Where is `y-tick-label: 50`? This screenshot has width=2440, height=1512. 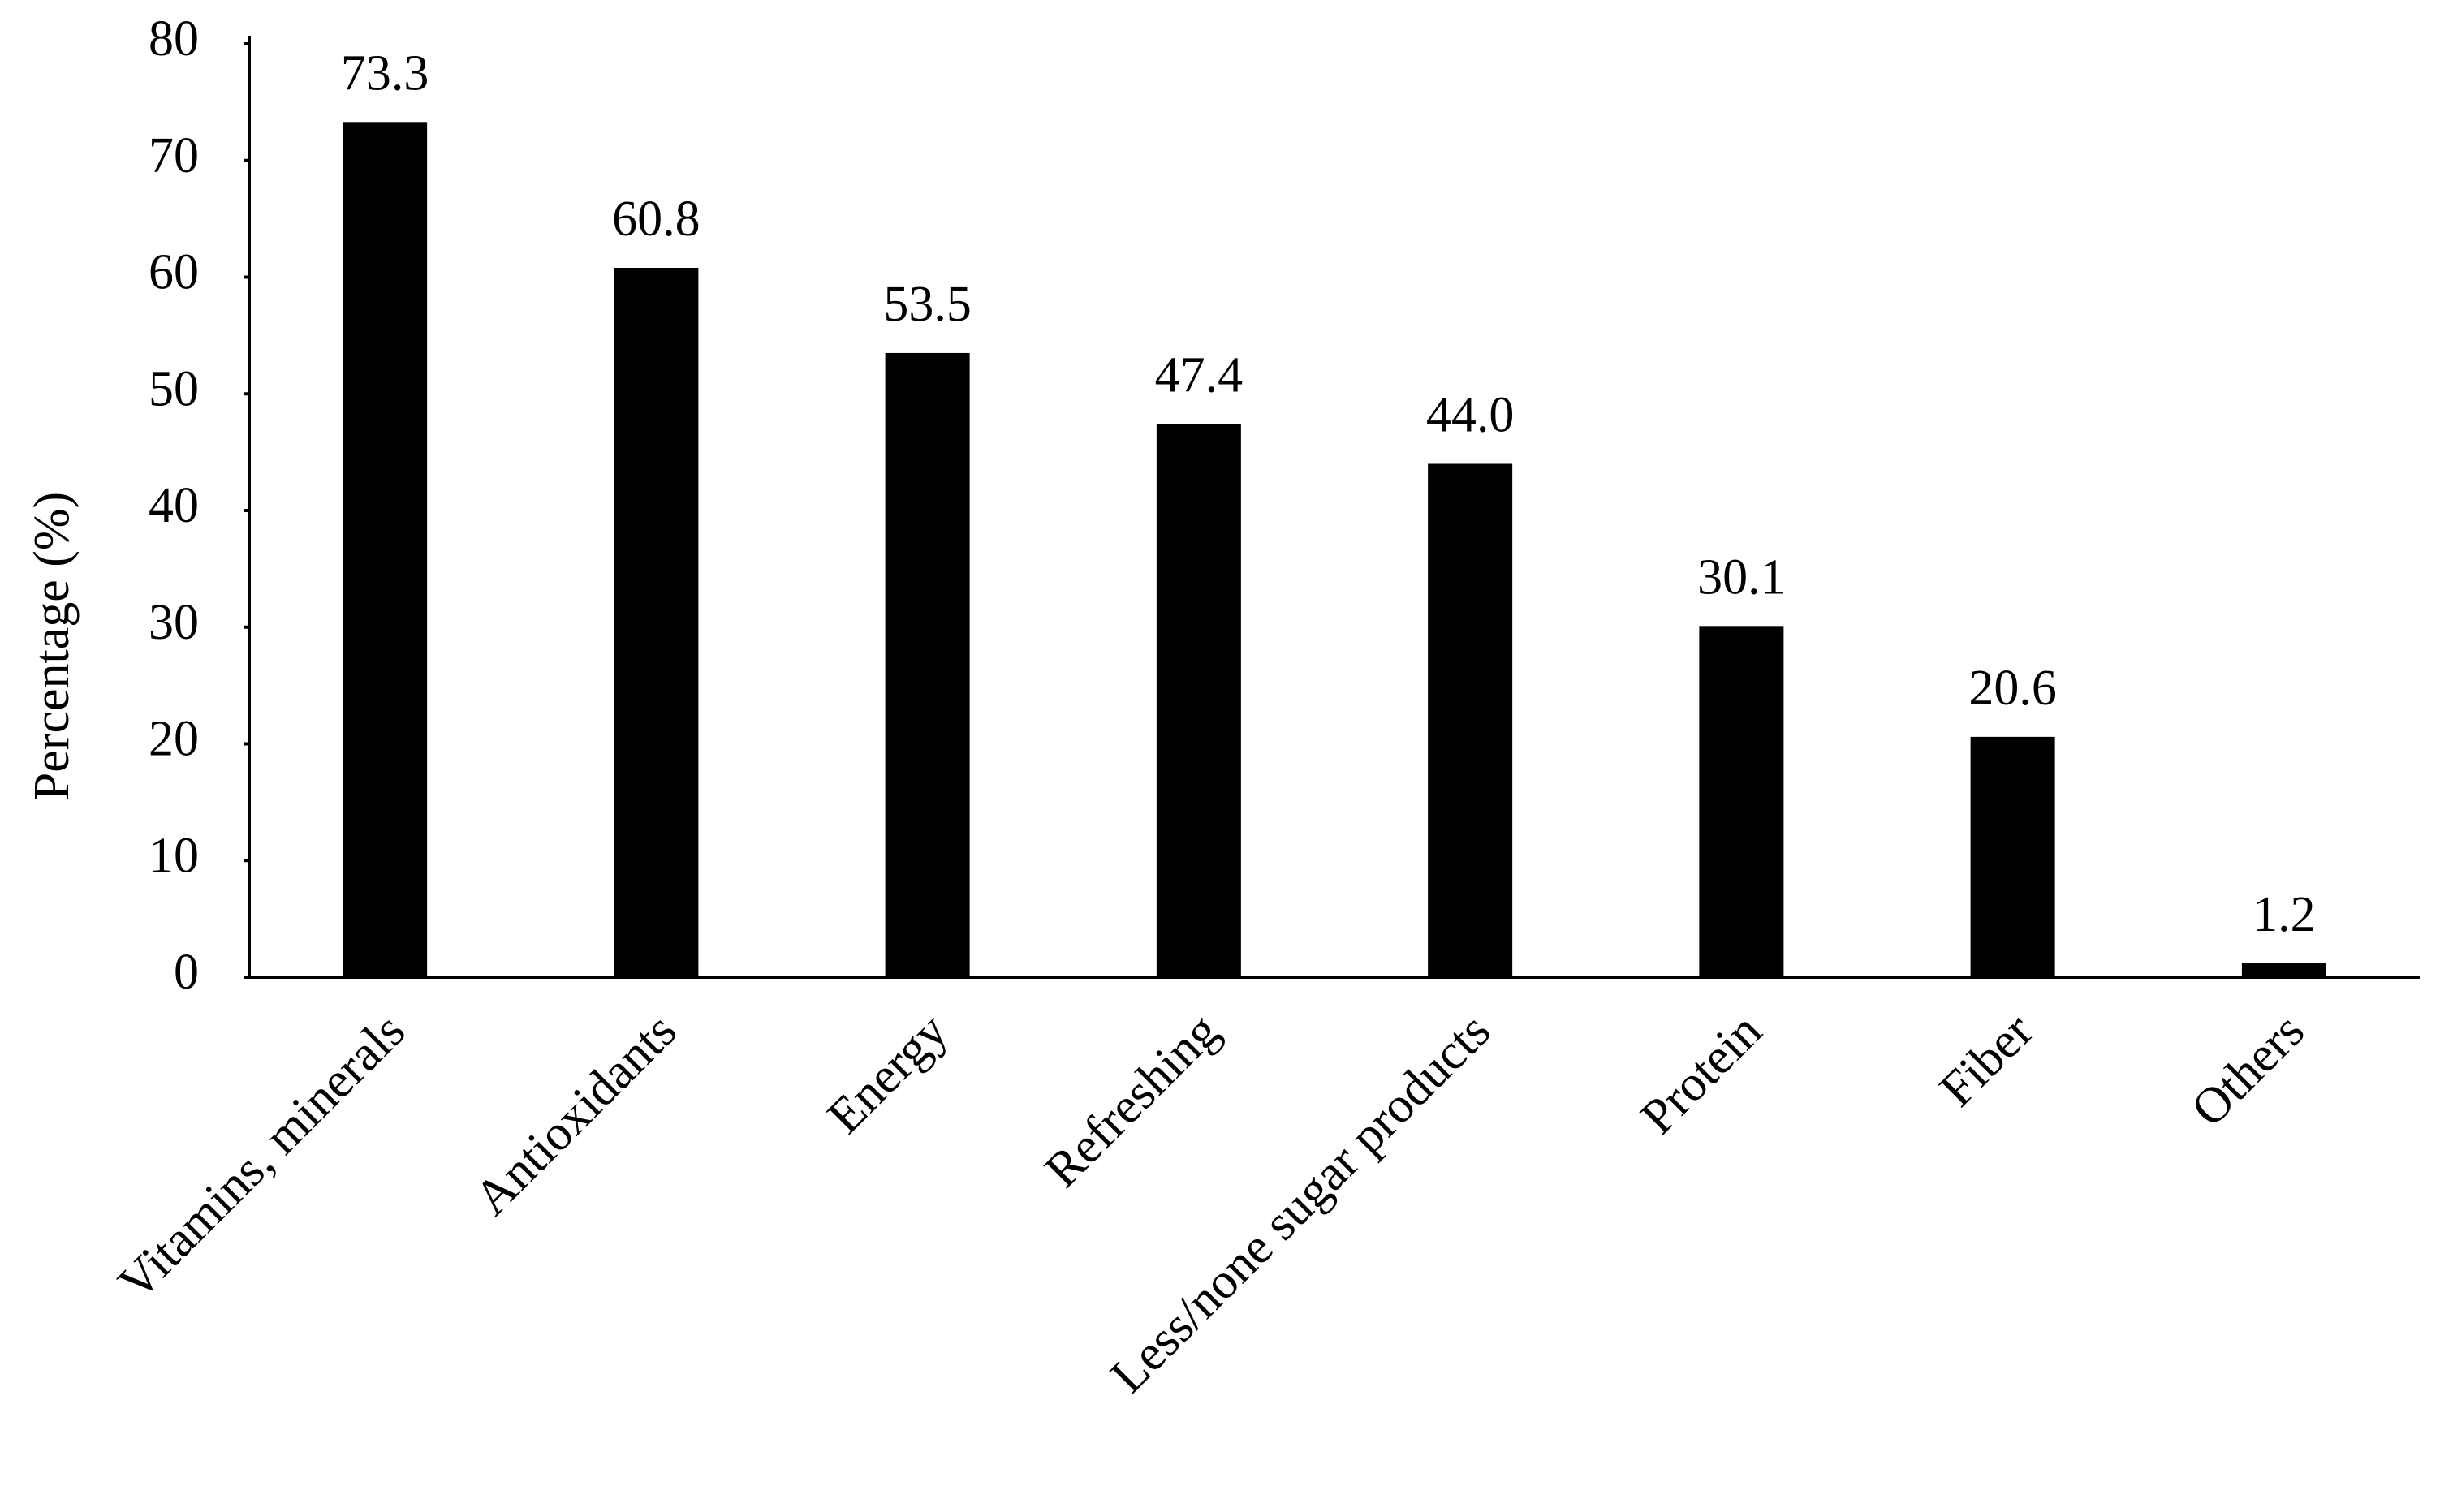 y-tick-label: 50 is located at coordinates (174, 388).